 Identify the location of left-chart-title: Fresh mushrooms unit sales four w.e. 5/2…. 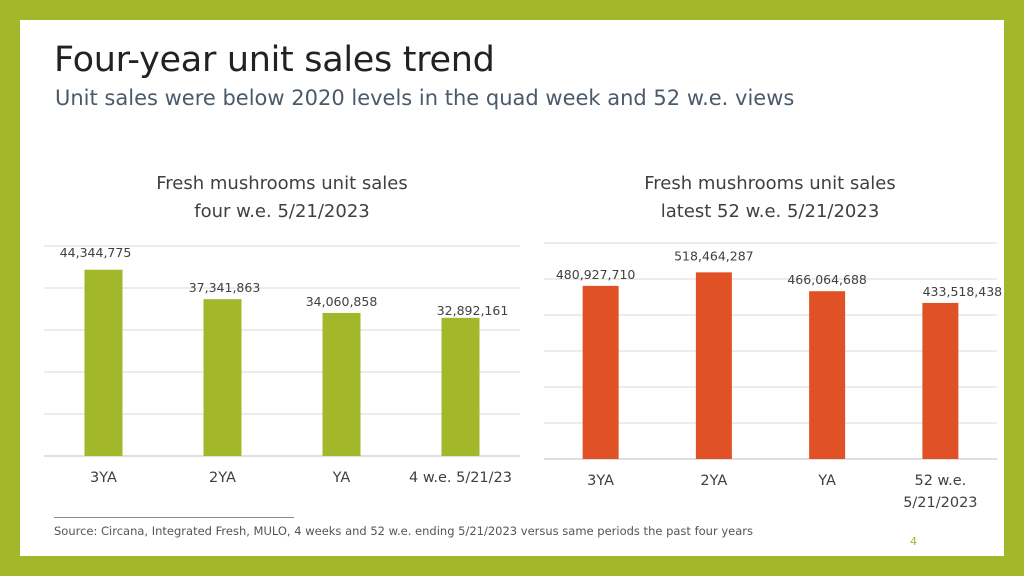
(282, 198).